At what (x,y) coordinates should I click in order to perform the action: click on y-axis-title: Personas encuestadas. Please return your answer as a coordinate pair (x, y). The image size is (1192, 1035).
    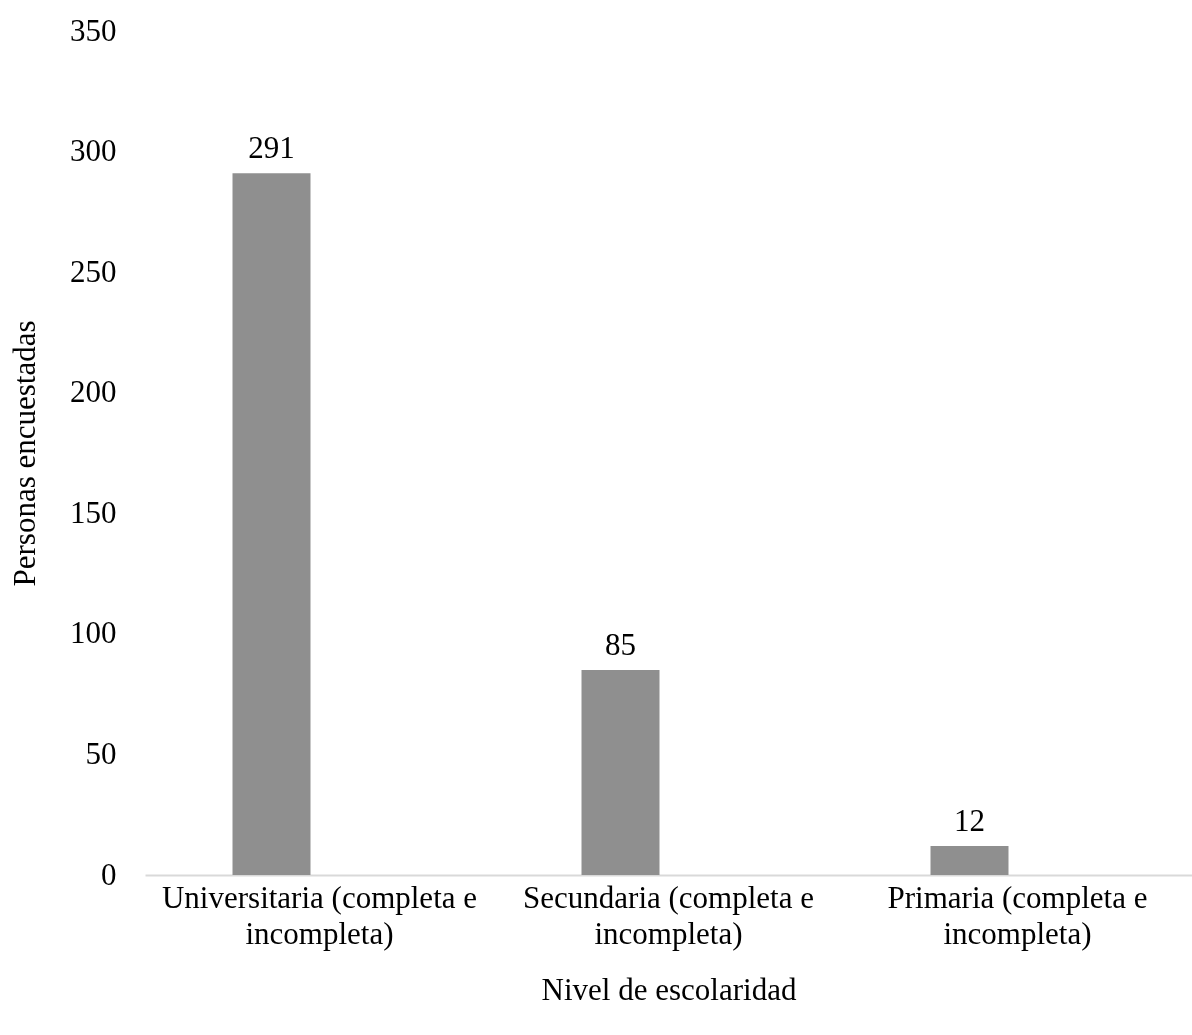
    Looking at the image, I should click on (24, 453).